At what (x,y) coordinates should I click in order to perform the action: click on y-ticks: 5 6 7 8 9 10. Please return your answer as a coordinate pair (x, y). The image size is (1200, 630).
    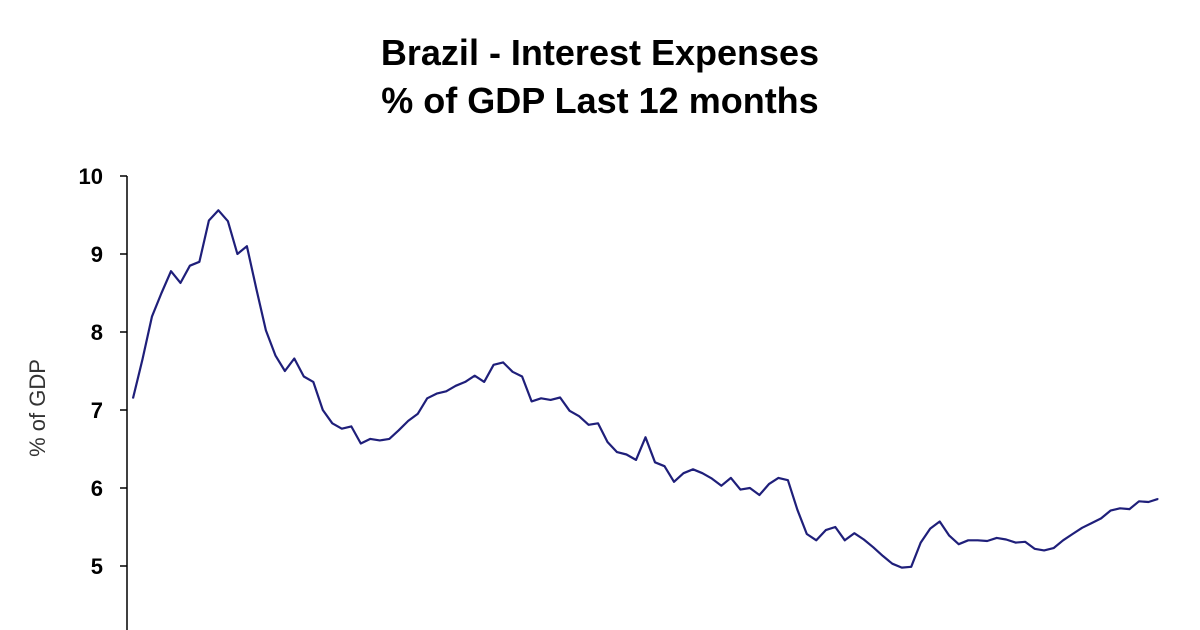
    Looking at the image, I should click on (103, 371).